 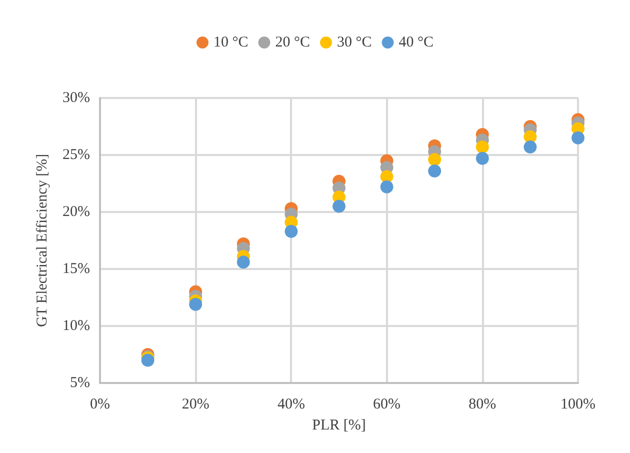 What do you see at coordinates (100, 404) in the screenshot?
I see `x-tick-label: 0%` at bounding box center [100, 404].